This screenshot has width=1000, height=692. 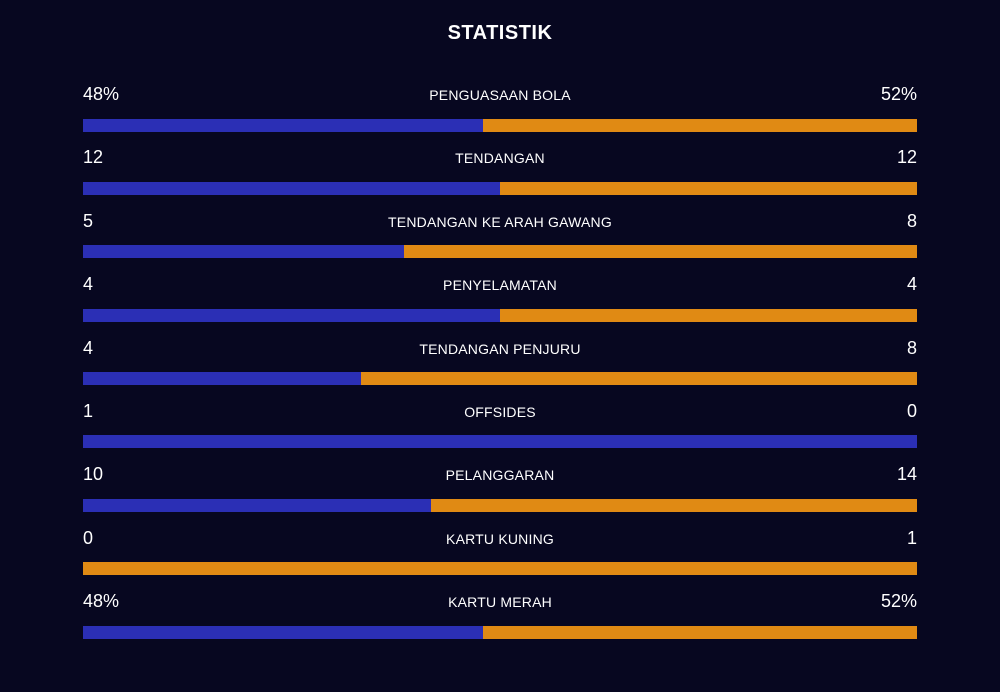 What do you see at coordinates (500, 221) in the screenshot?
I see `stat-label: TENDANGAN KE ARAH GAWANG` at bounding box center [500, 221].